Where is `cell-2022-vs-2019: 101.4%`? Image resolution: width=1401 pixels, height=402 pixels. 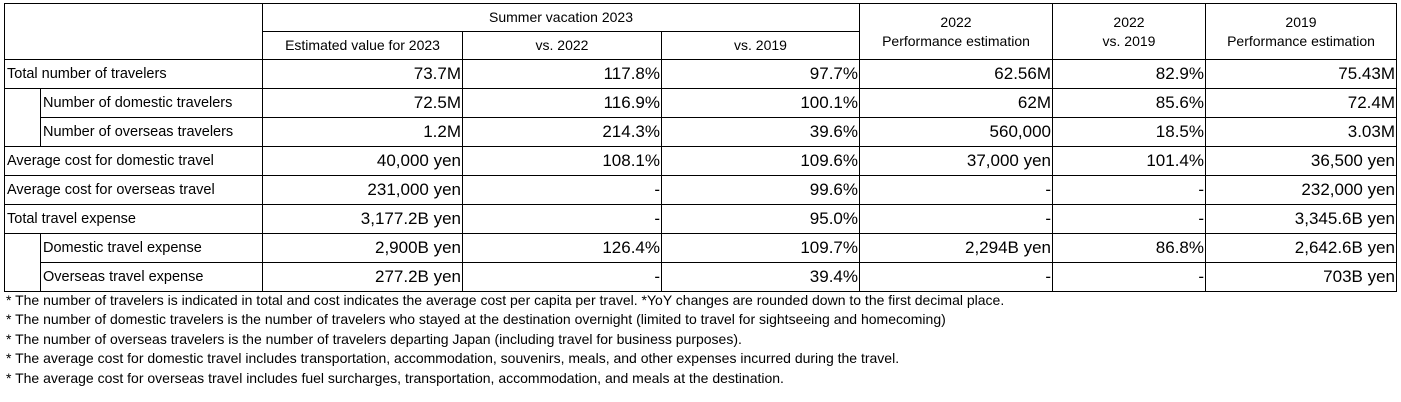 cell-2022-vs-2019: 101.4% is located at coordinates (1129, 161).